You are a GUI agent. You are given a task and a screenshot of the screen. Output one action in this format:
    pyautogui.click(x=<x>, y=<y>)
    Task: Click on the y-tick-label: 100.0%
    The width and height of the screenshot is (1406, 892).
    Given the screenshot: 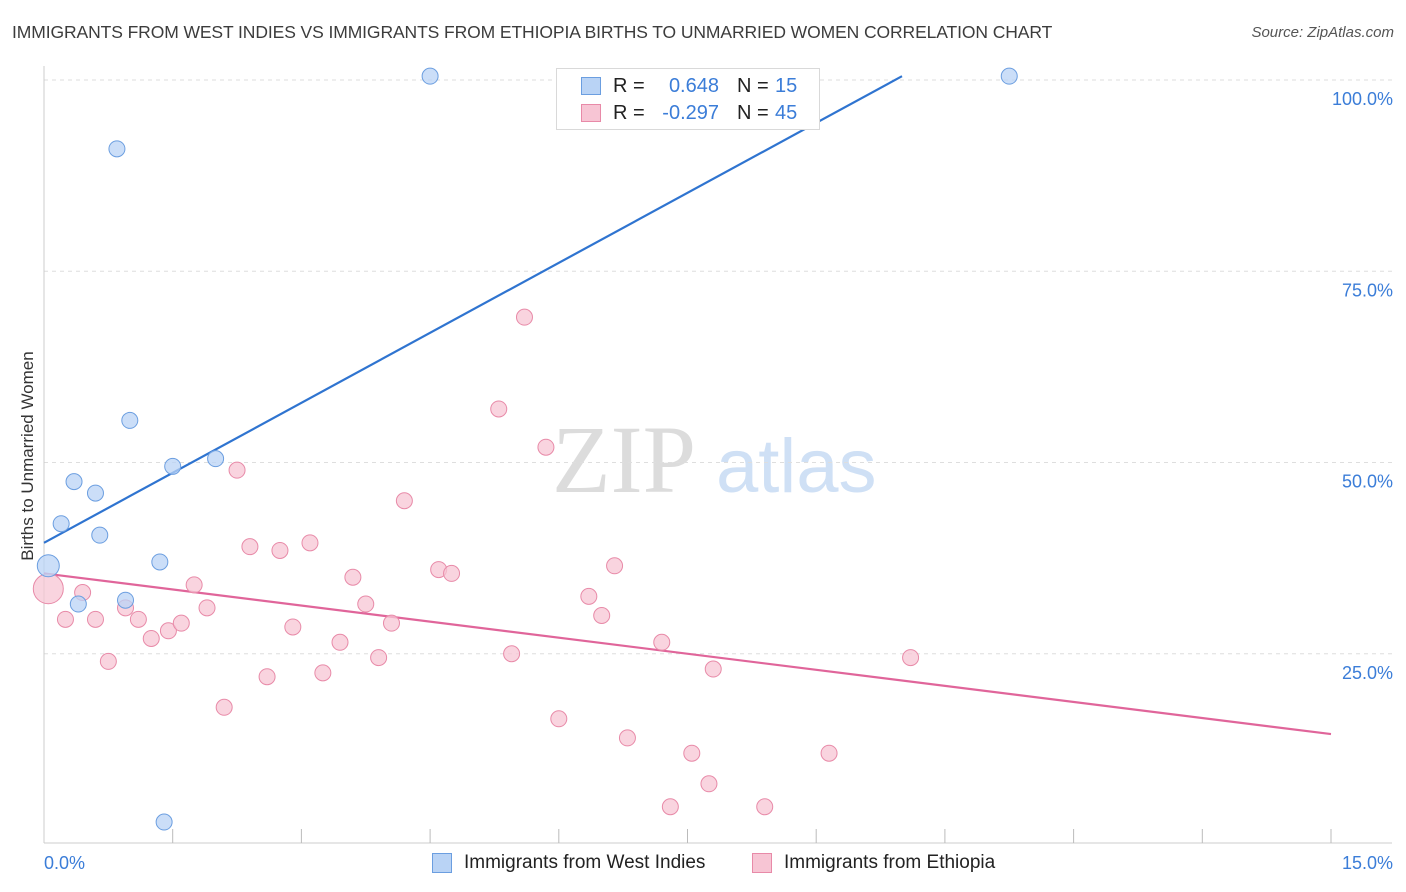 What is the action you would take?
    pyautogui.click(x=1362, y=99)
    